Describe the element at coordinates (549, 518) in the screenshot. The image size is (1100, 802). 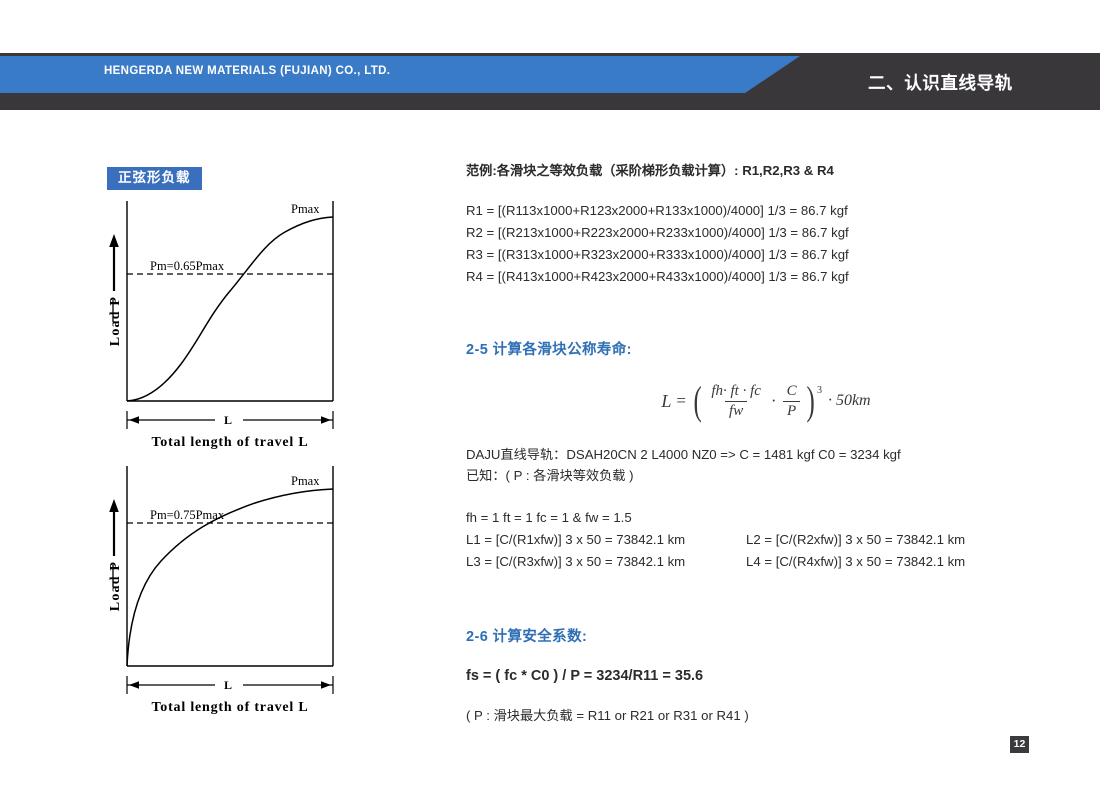
I see `factors-line: fh = 1 ft = 1 fc = 1 & fw = 1.5` at that location.